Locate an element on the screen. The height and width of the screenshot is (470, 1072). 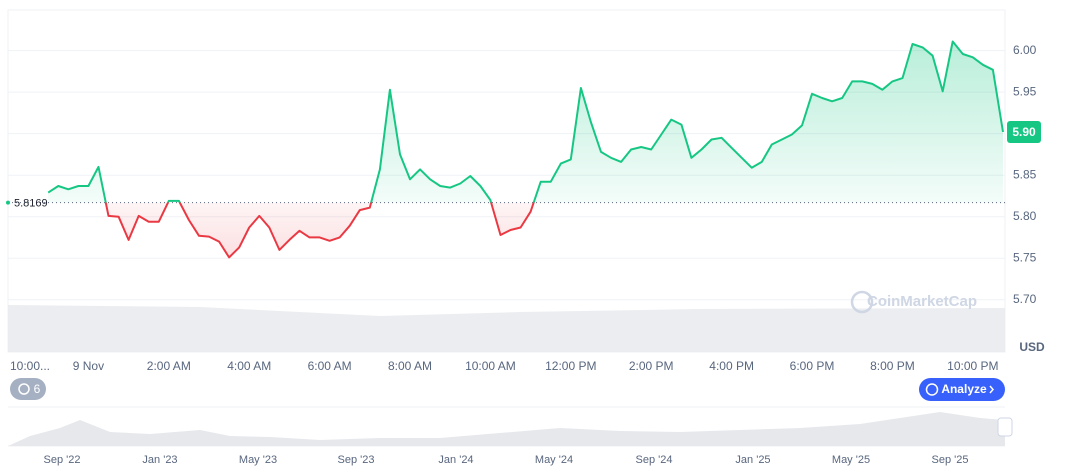
volume-band is located at coordinates (506, 328).